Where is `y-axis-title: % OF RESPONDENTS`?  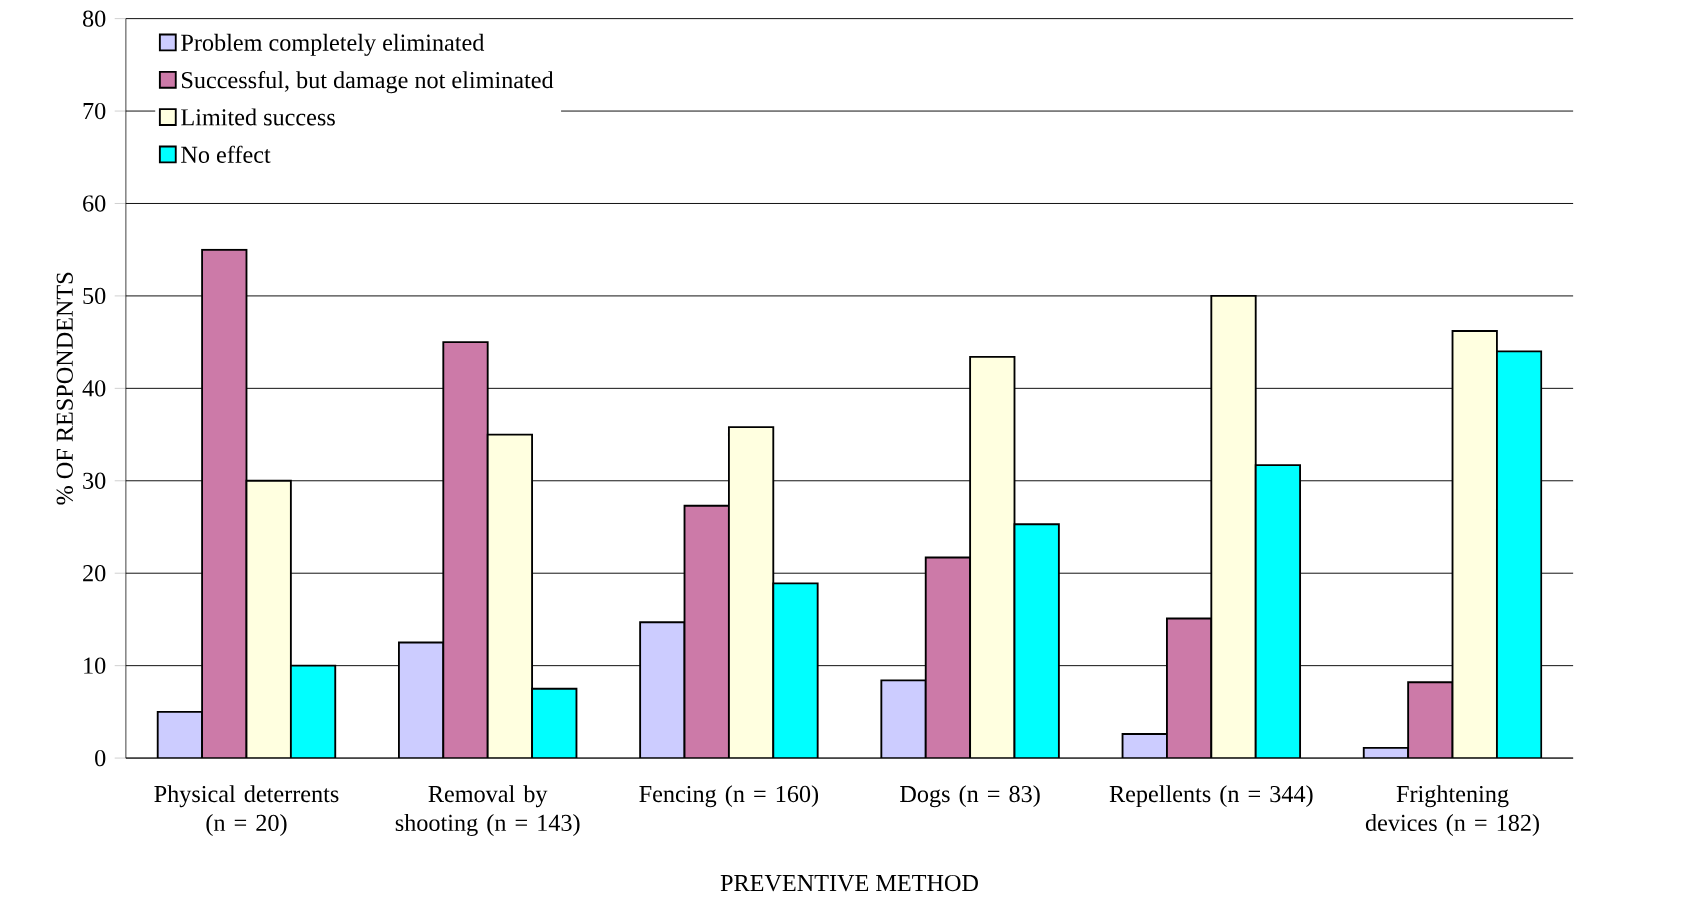
y-axis-title: % OF RESPONDENTS is located at coordinates (64, 388).